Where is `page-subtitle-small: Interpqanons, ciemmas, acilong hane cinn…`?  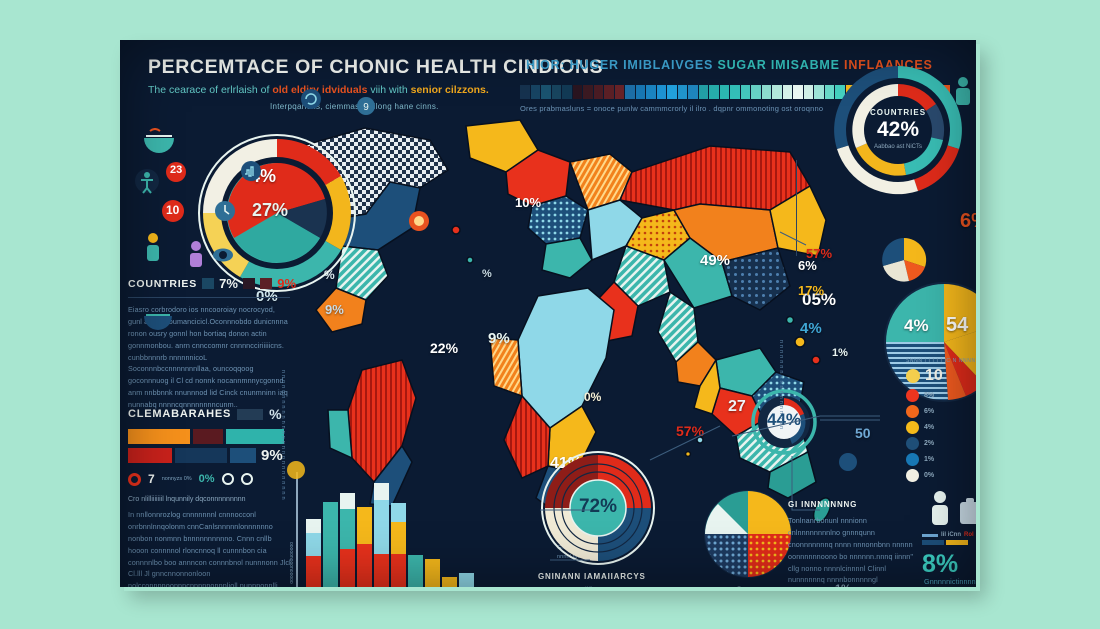 page-subtitle-small: Interpqanons, ciemmas, acilong hane cinn… is located at coordinates (354, 106).